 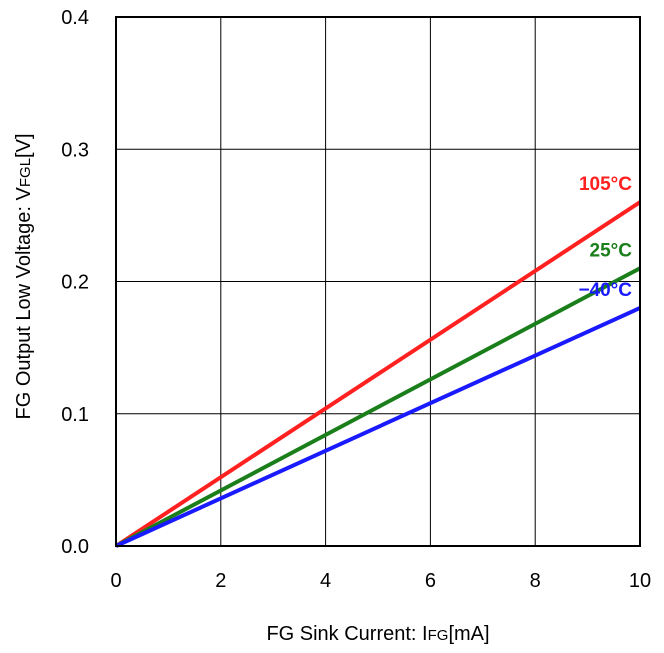 I want to click on x-tick-label: 4, so click(x=325, y=581).